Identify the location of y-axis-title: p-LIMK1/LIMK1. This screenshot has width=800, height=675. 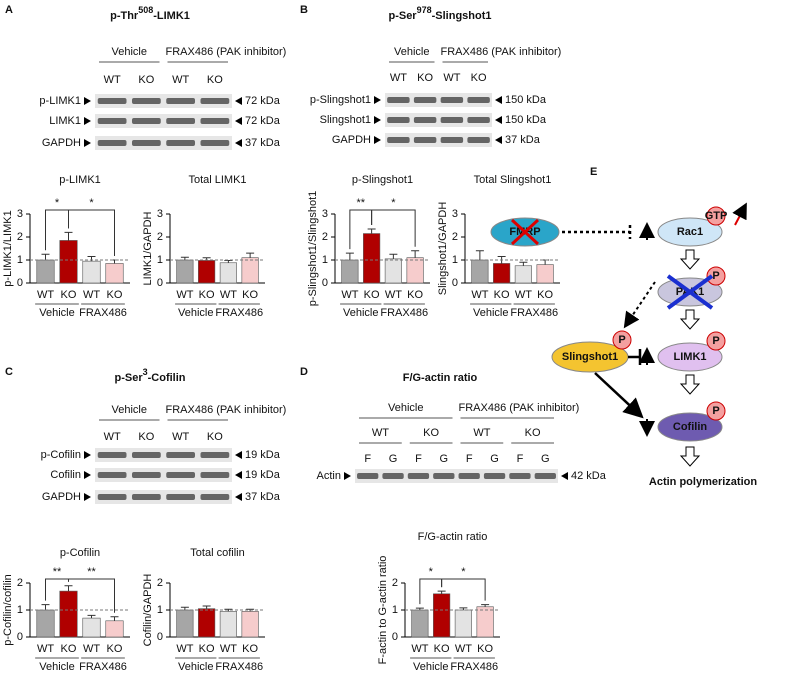
(8, 248).